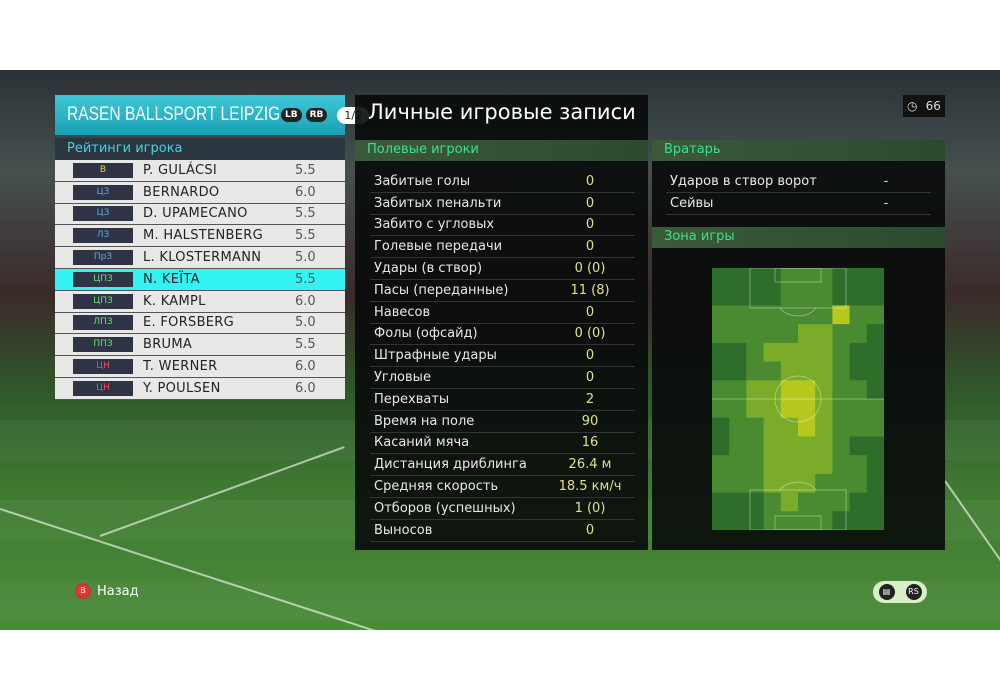  I want to click on stat-row: Время на поле 90, so click(502, 422).